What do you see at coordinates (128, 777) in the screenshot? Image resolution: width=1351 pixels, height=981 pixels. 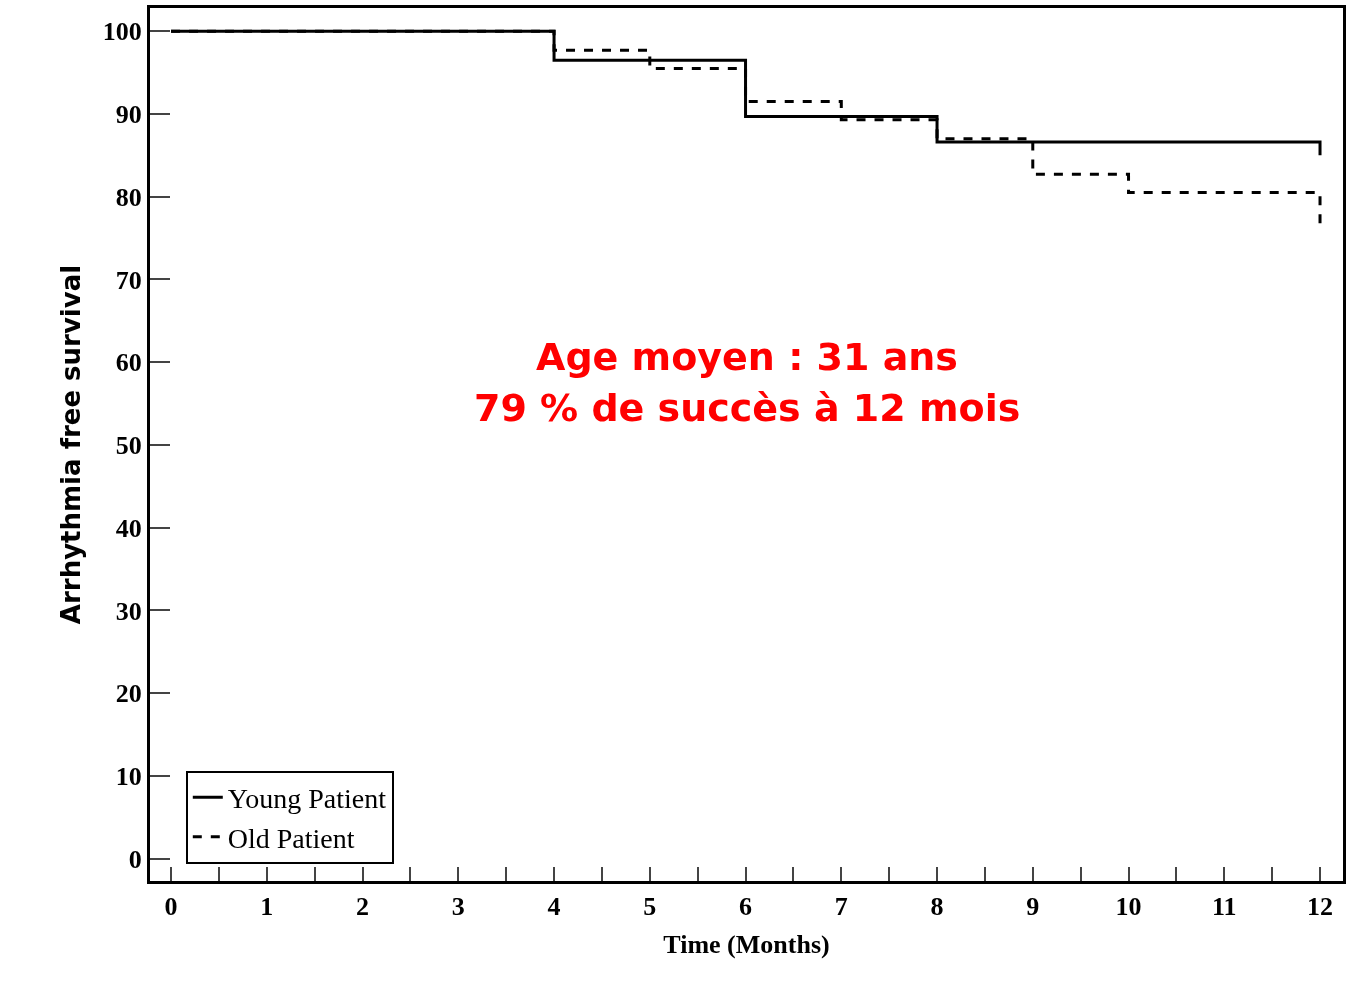 I see `y-tick-label: 10` at bounding box center [128, 777].